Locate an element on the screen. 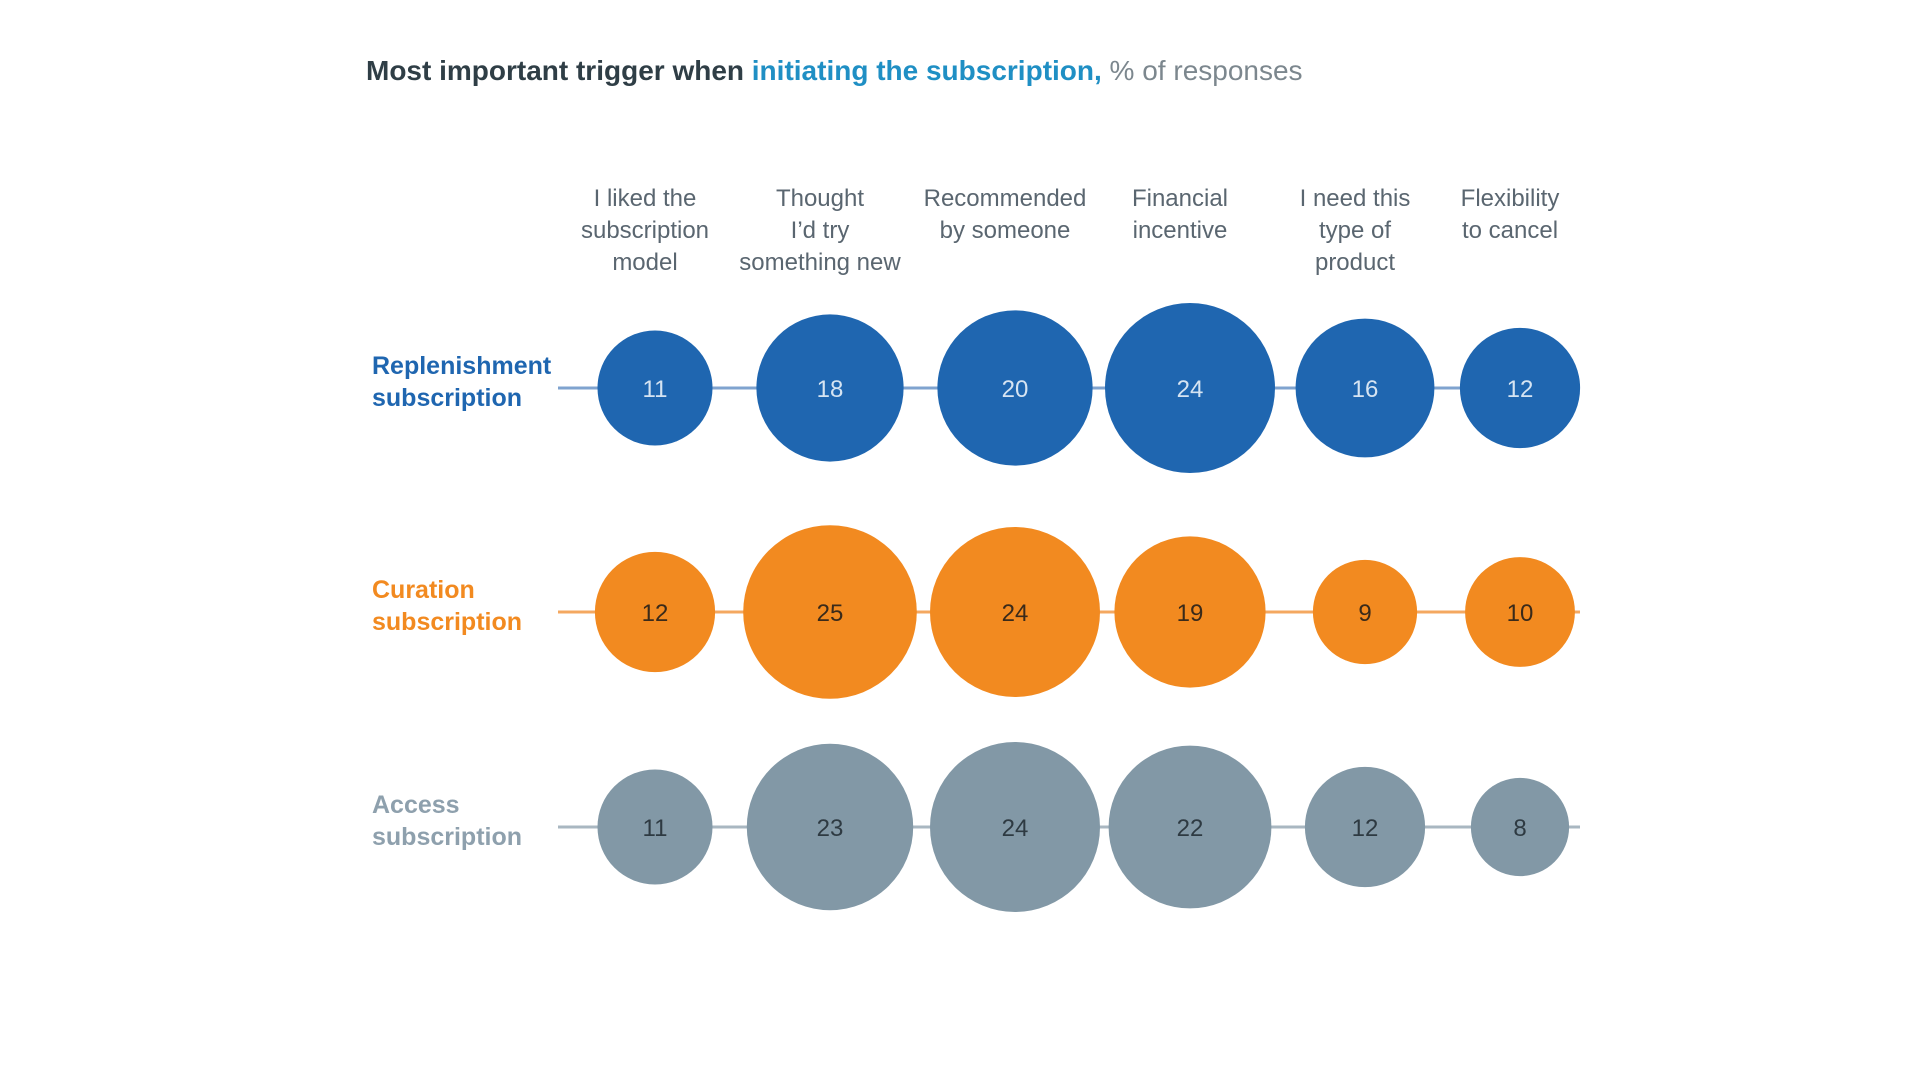 The height and width of the screenshot is (1080, 1920). category-label-5: Flexibility to cancel is located at coordinates (1510, 214).